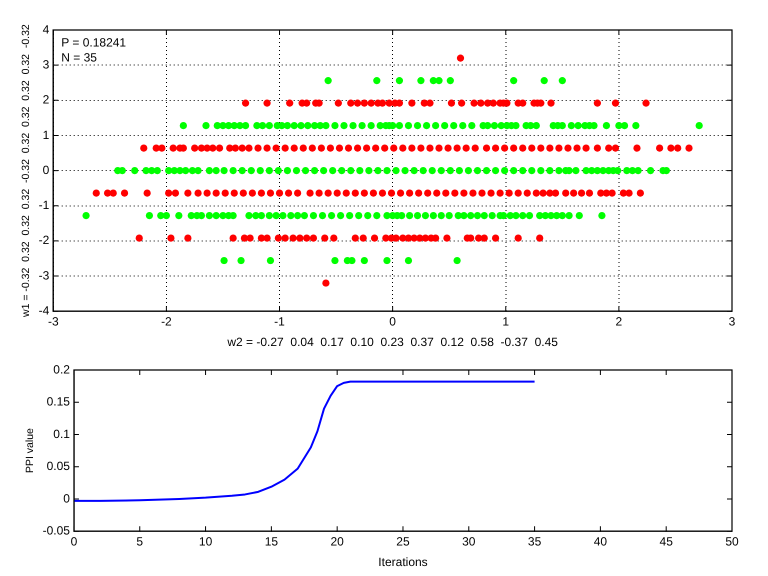 This screenshot has height=576, width=768. I want to click on y-tick-label: 2, so click(46, 99).